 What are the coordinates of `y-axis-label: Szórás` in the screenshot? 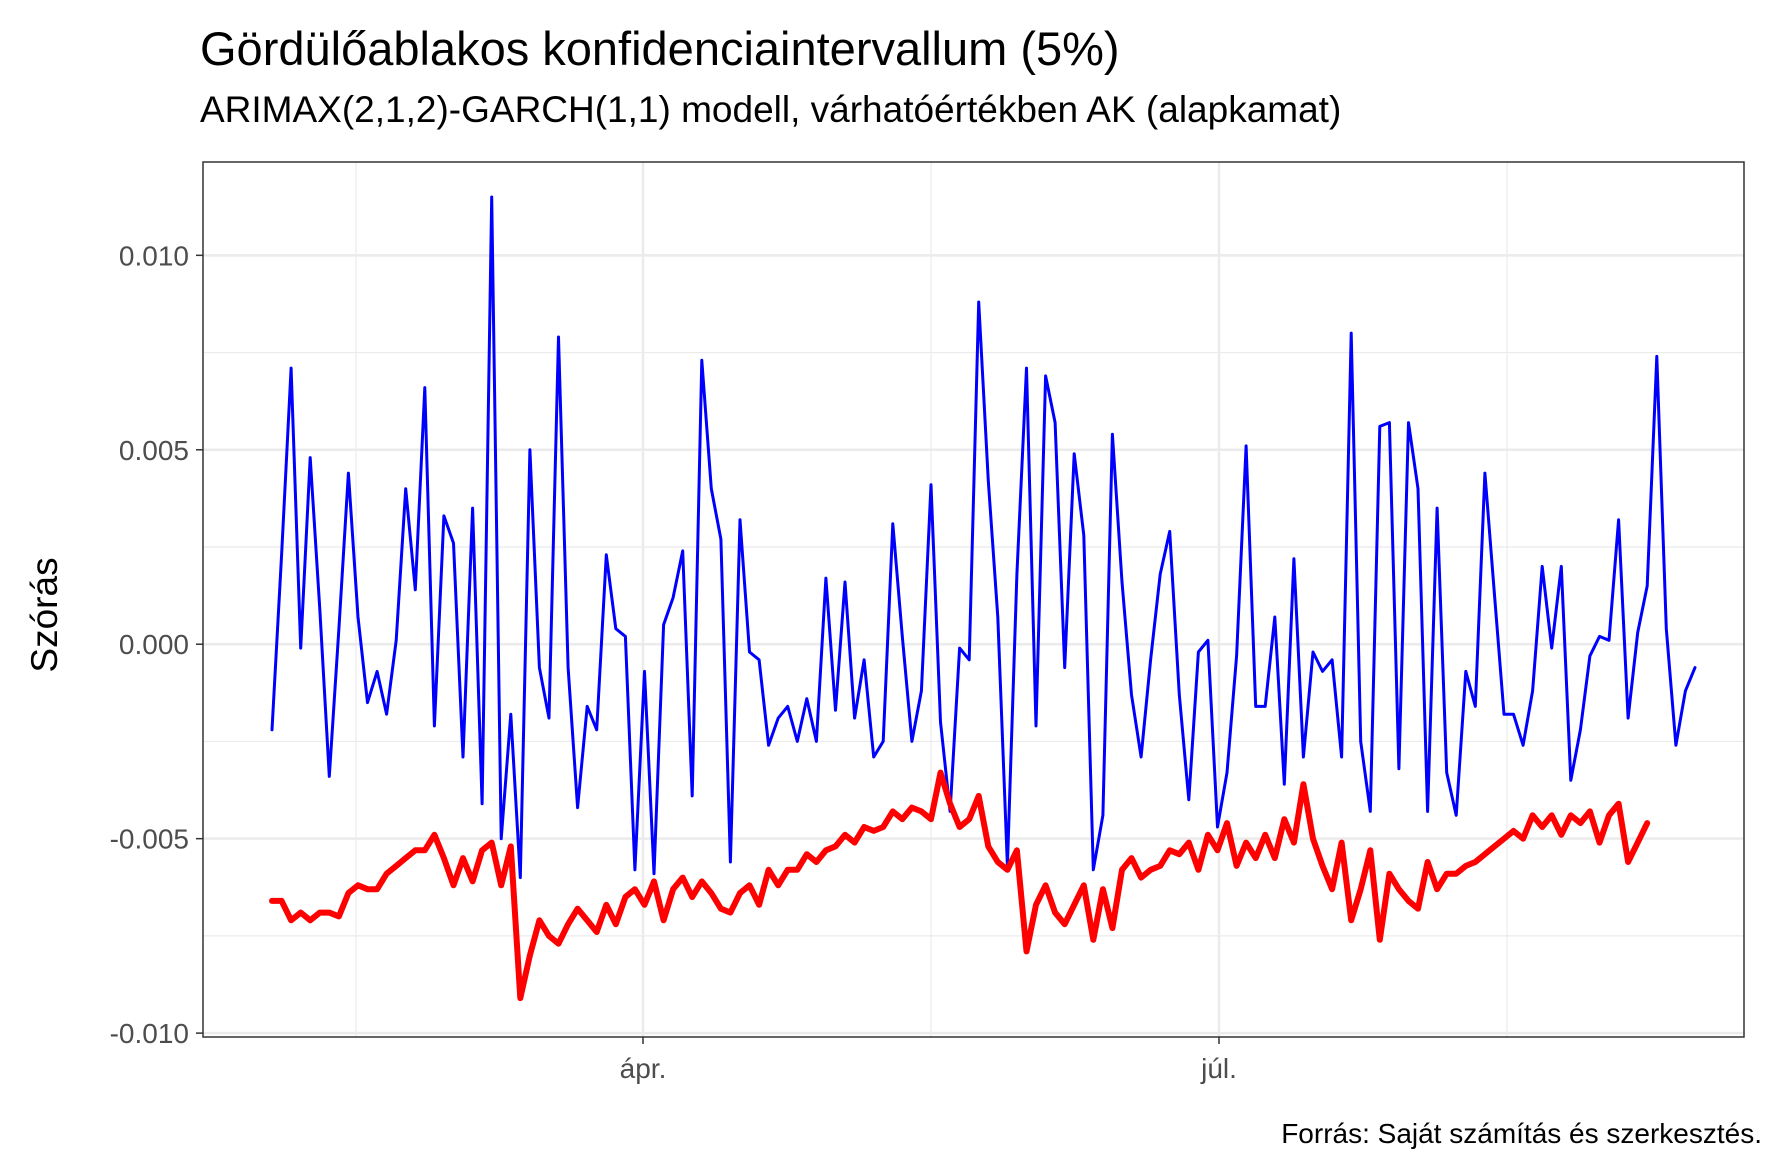 It's located at (44, 614).